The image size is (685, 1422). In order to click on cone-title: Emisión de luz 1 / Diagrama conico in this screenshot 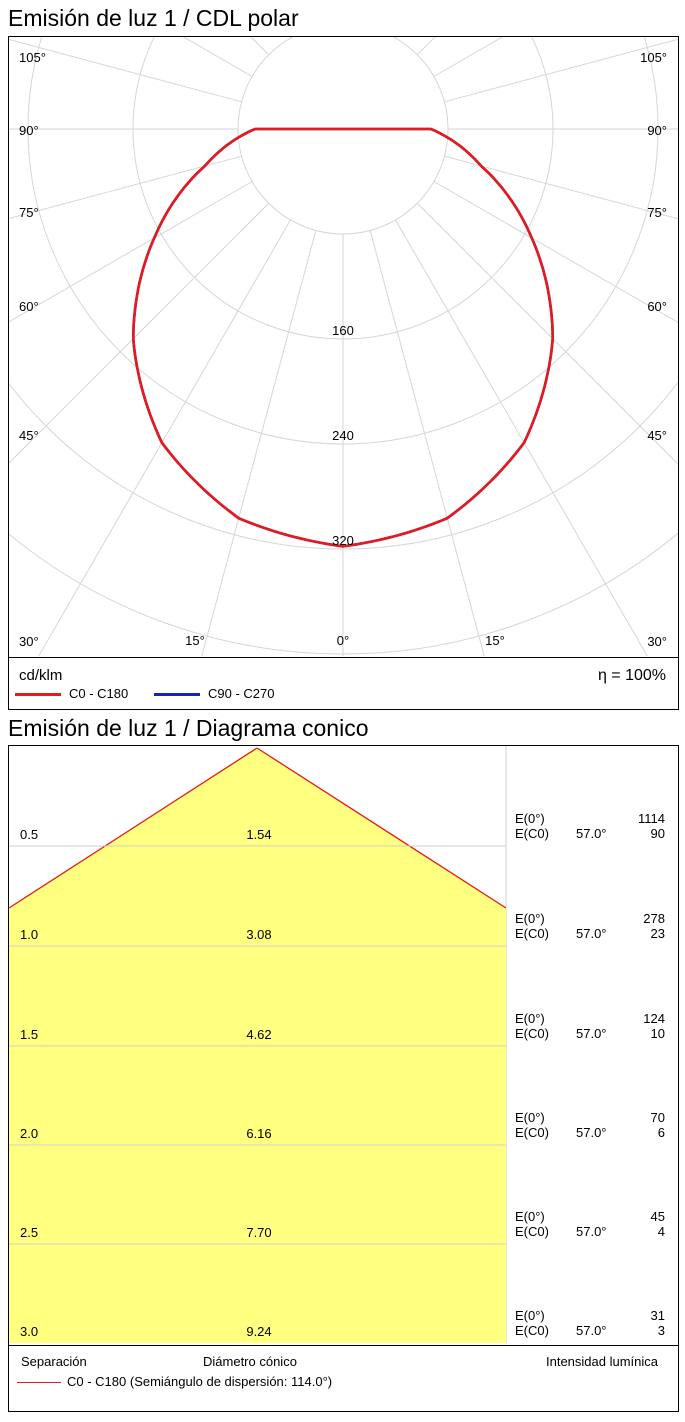, I will do `click(188, 728)`.